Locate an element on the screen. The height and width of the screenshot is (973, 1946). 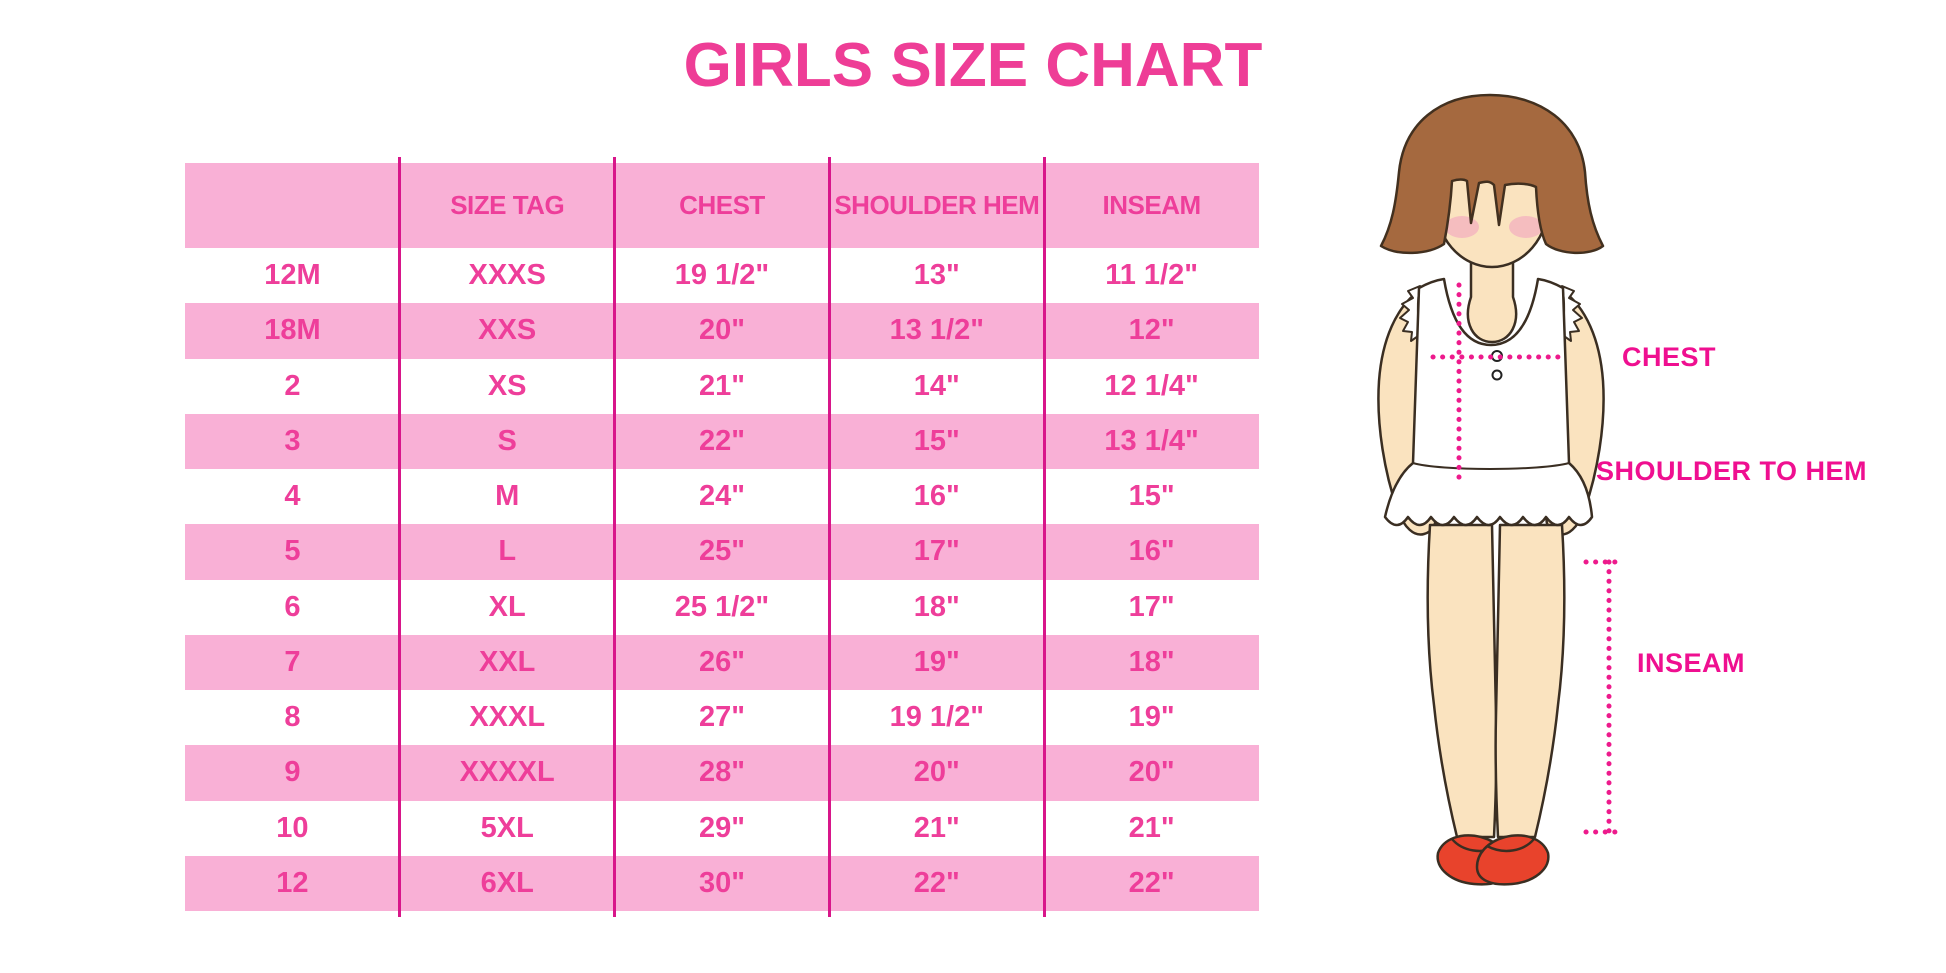
cell-shoulder-hem: 13" is located at coordinates (936, 275).